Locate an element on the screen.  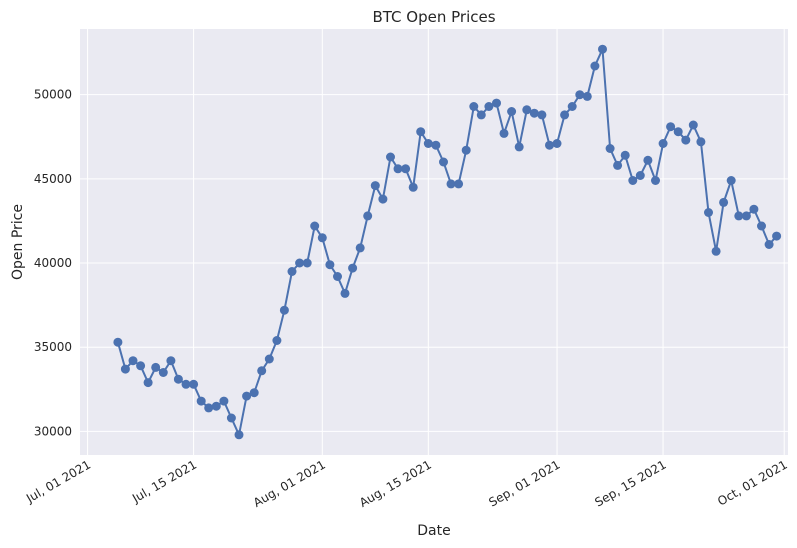
x-tick-label: Sep, 01 2021 is located at coordinates (524, 483).